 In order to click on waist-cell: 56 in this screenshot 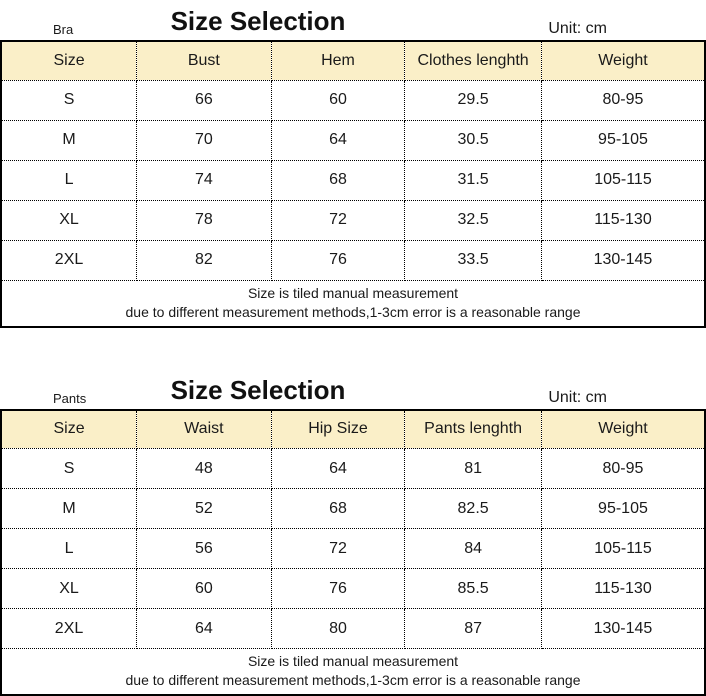, I will do `click(204, 549)`.